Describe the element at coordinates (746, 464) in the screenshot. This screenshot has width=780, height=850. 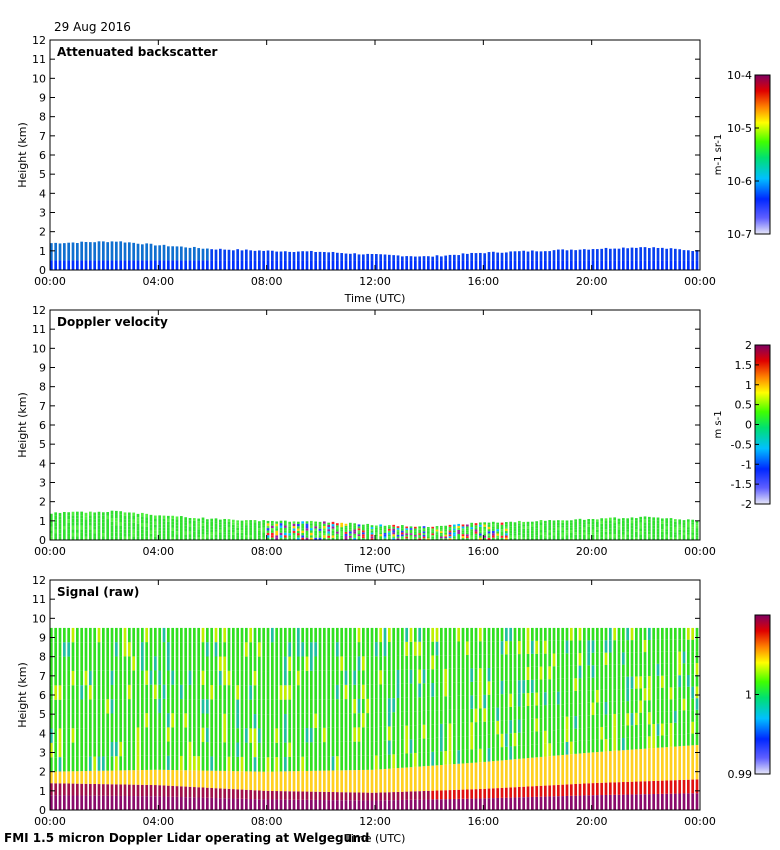
I see `colorbar-tick-label: -1` at that location.